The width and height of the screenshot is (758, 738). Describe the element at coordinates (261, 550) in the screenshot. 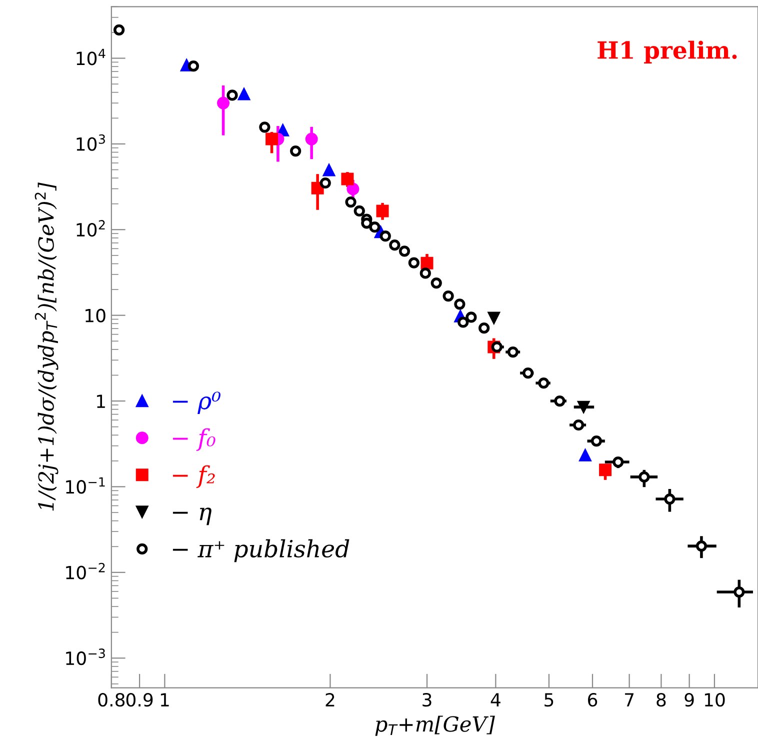

I see `legend-label: − π⁺ published` at that location.